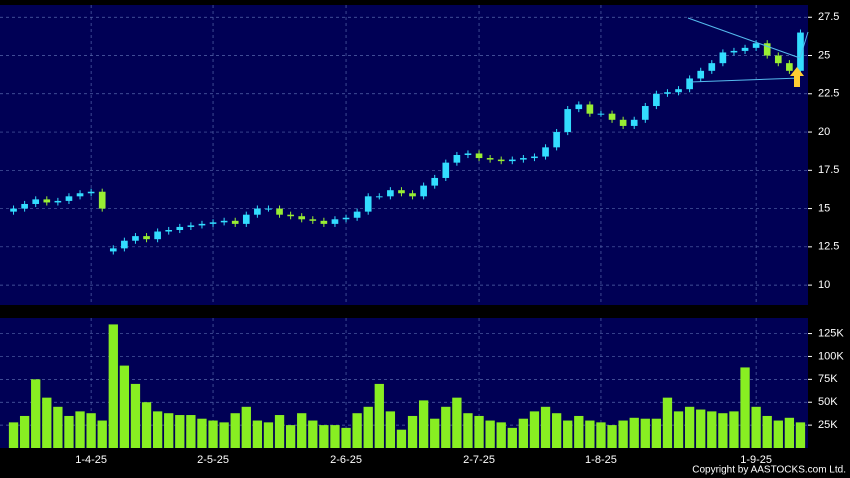 The image size is (850, 478). What do you see at coordinates (828, 17) in the screenshot?
I see `y-tick-label: 27.5` at bounding box center [828, 17].